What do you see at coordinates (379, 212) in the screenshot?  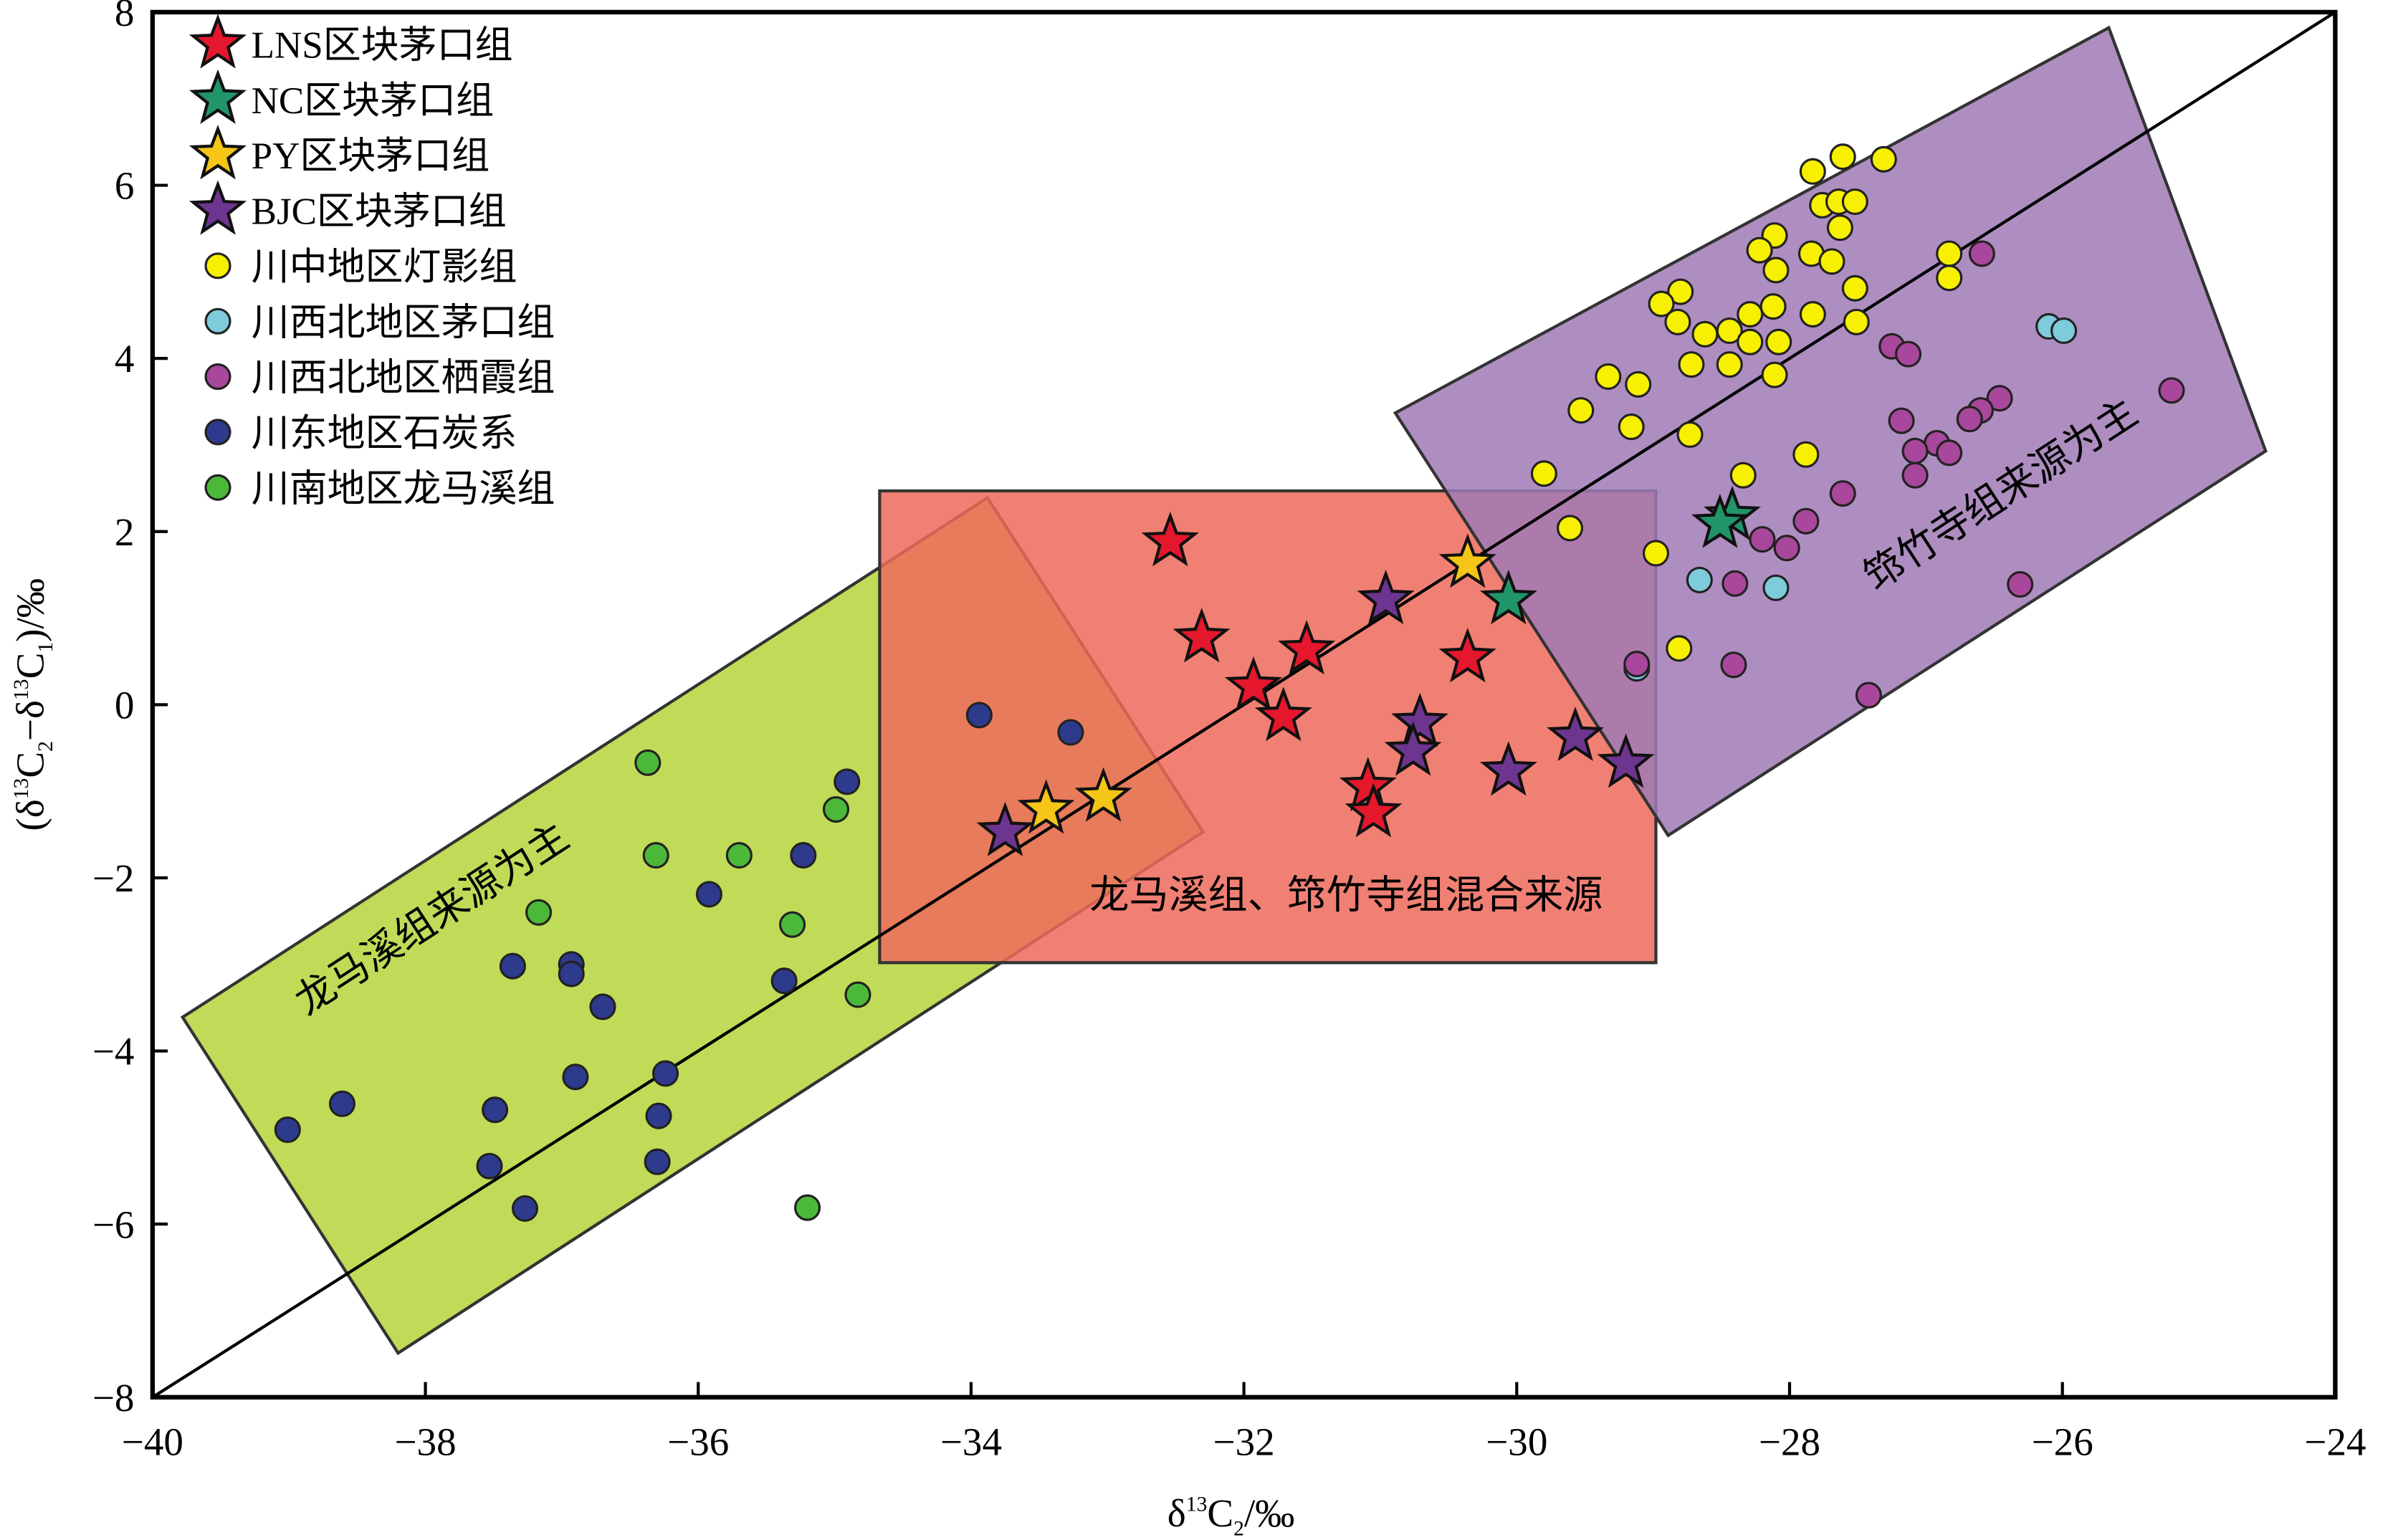 I see `legend-label: BJC区块茅口组` at bounding box center [379, 212].